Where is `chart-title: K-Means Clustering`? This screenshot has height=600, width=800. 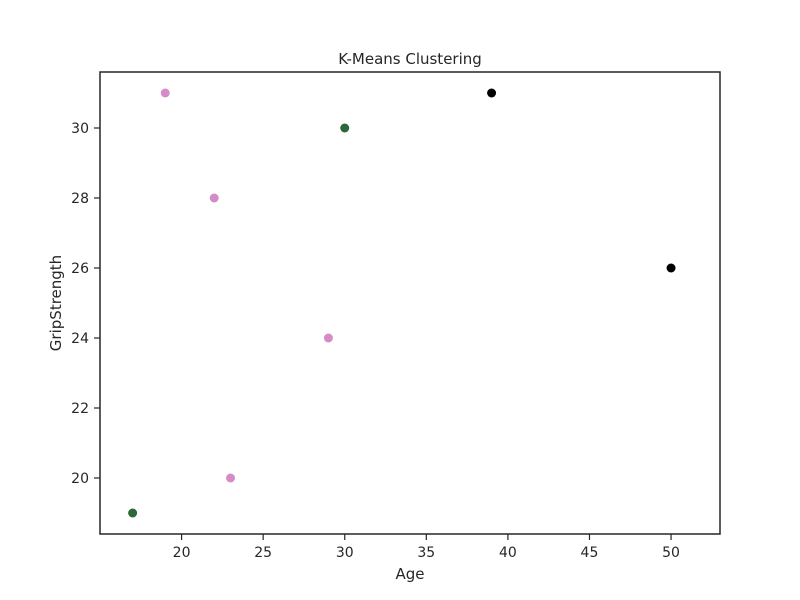
chart-title: K-Means Clustering is located at coordinates (410, 59).